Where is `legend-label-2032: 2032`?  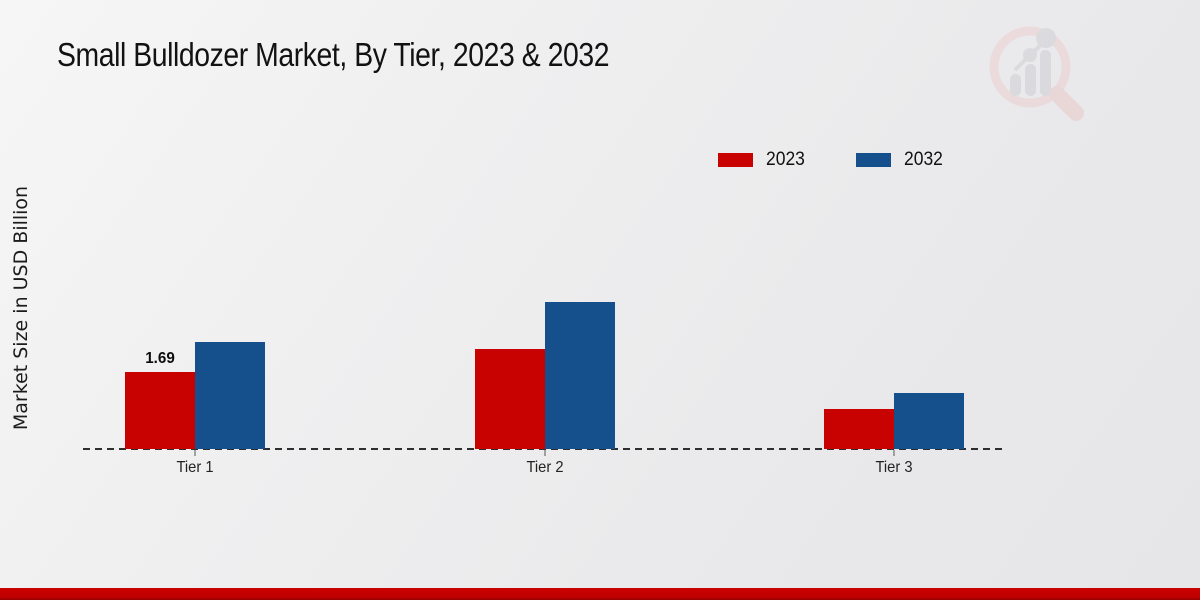
legend-label-2032: 2032 is located at coordinates (924, 159).